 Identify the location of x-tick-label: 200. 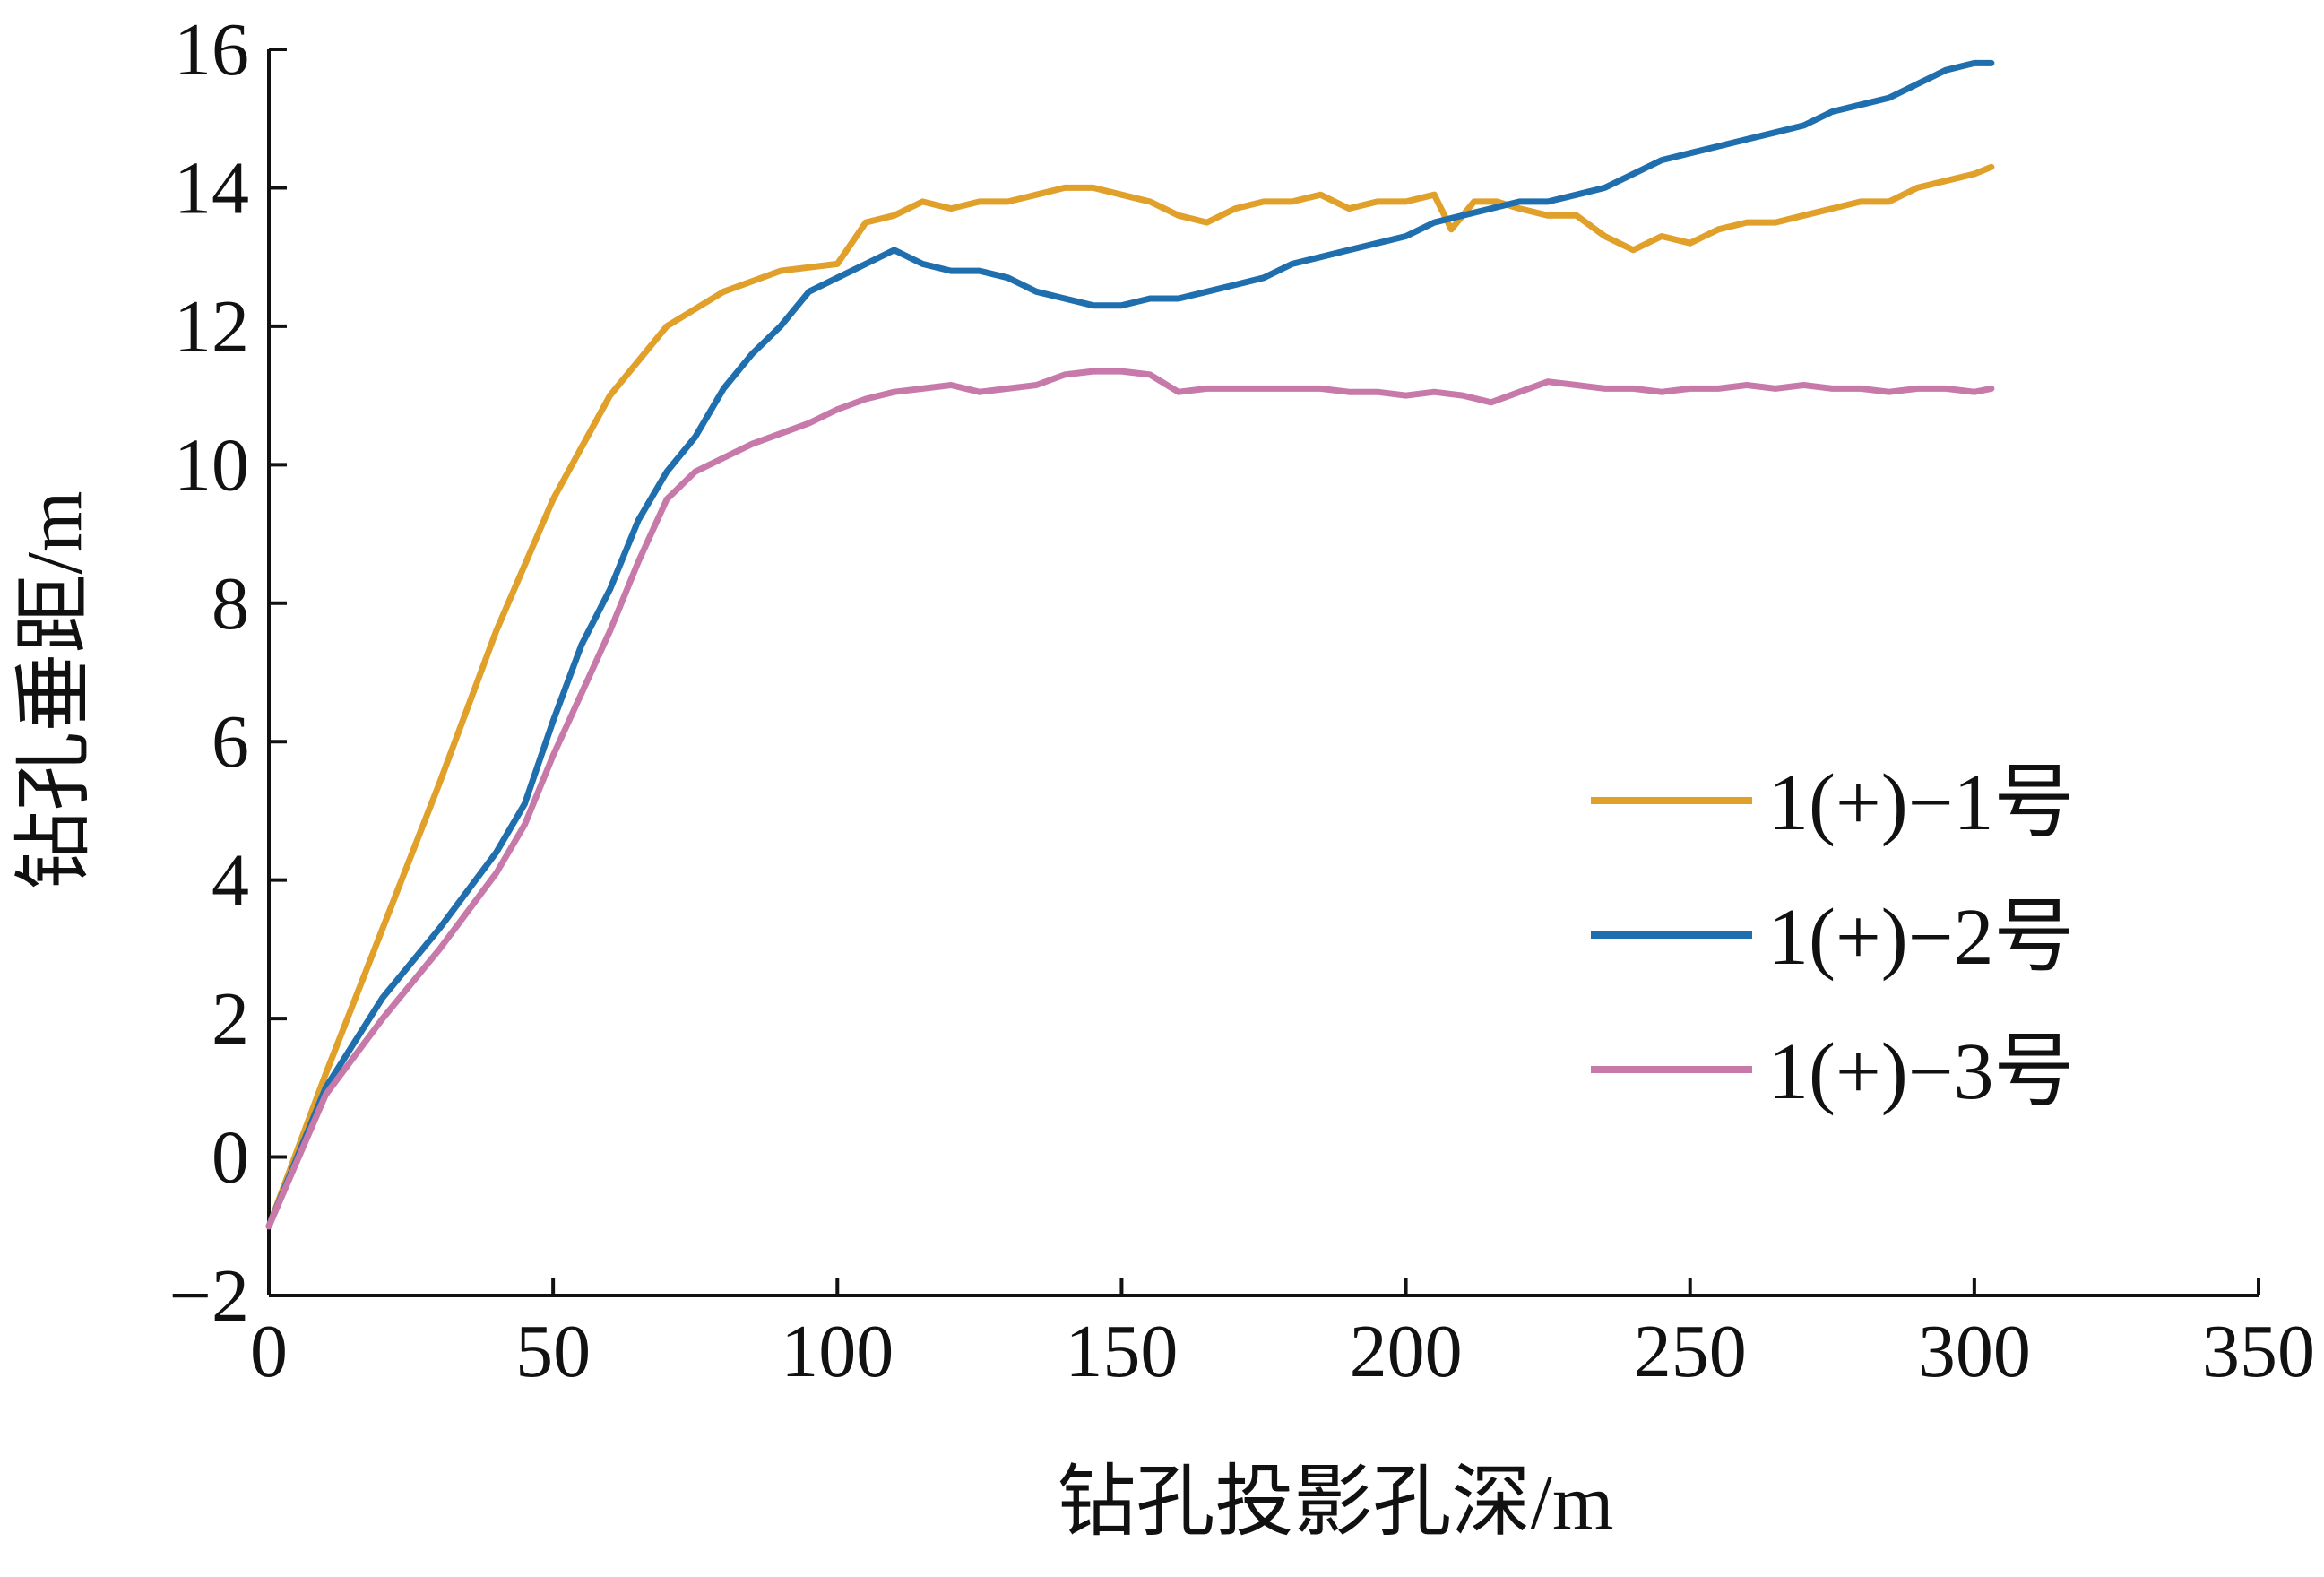
(1406, 1351).